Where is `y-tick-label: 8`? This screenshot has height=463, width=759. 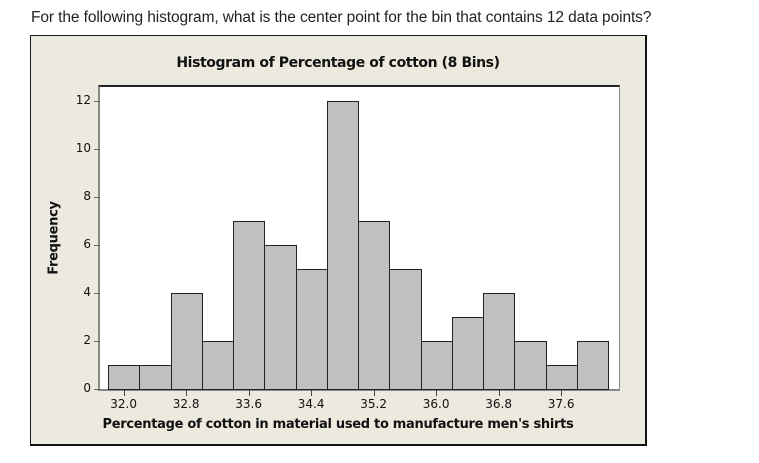 y-tick-label: 8 is located at coordinates (87, 196).